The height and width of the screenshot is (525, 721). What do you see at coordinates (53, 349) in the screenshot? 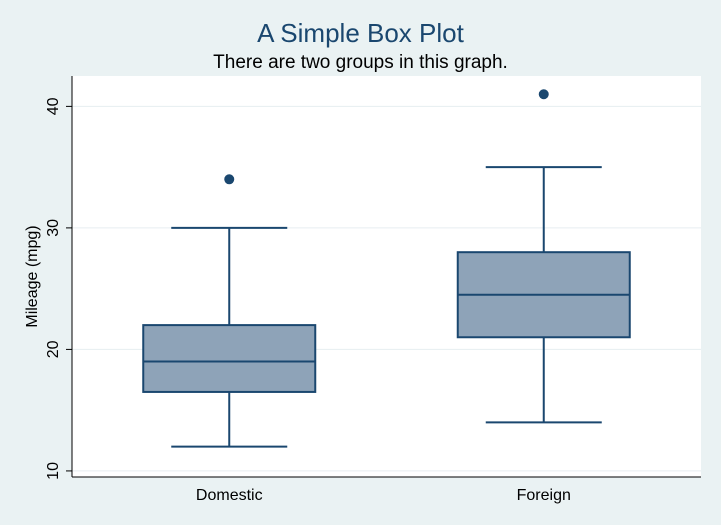
I see `y-tick-label: 20` at bounding box center [53, 349].